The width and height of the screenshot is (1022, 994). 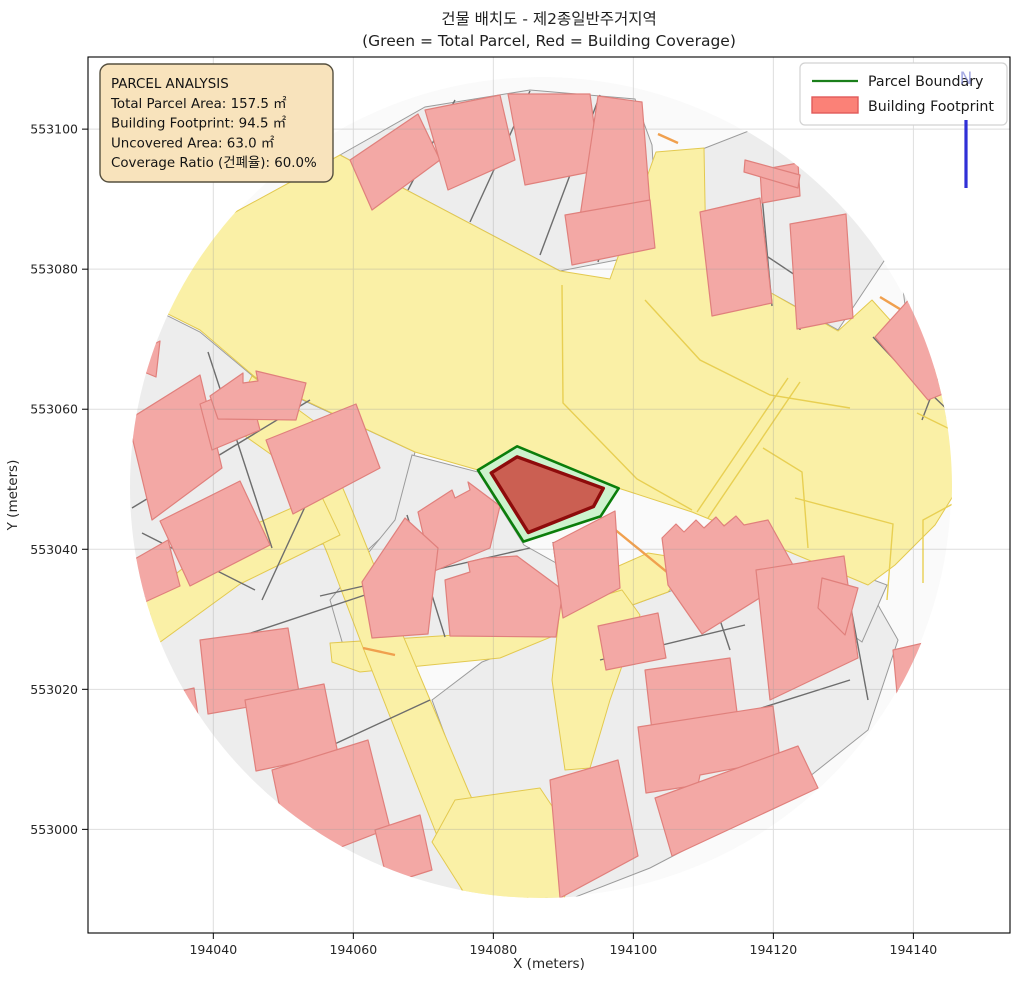 I want to click on y-tick-label: 553000, so click(x=54, y=829).